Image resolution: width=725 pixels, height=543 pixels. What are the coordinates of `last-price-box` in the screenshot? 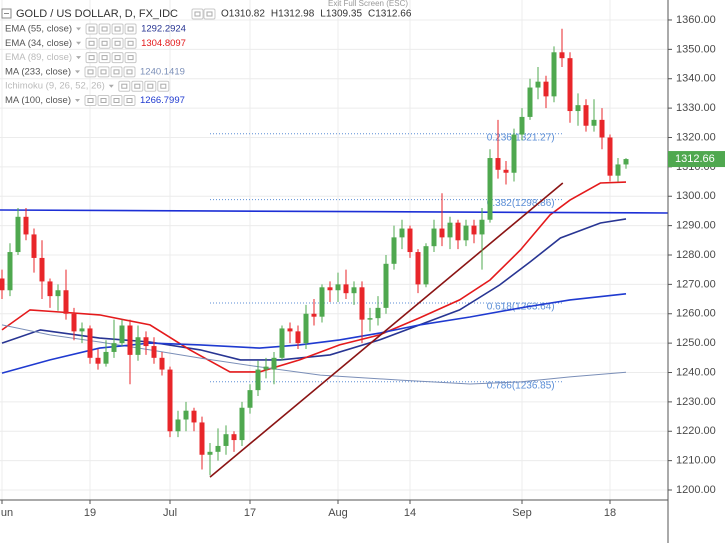 It's located at (696, 159).